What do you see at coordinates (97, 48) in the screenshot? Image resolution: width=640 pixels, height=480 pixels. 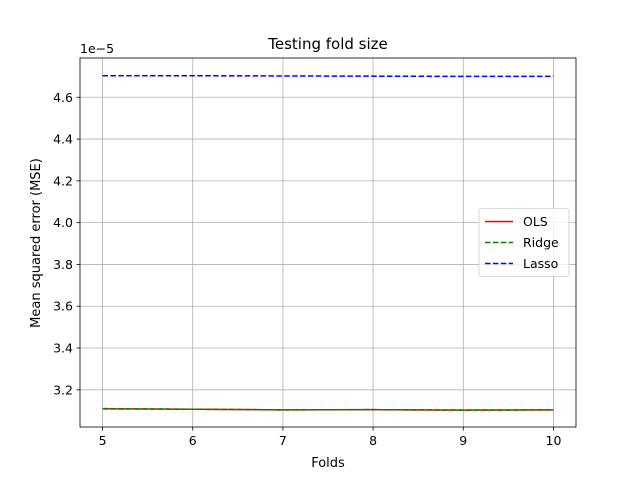 I see `y-offset-label: 1e−5` at bounding box center [97, 48].